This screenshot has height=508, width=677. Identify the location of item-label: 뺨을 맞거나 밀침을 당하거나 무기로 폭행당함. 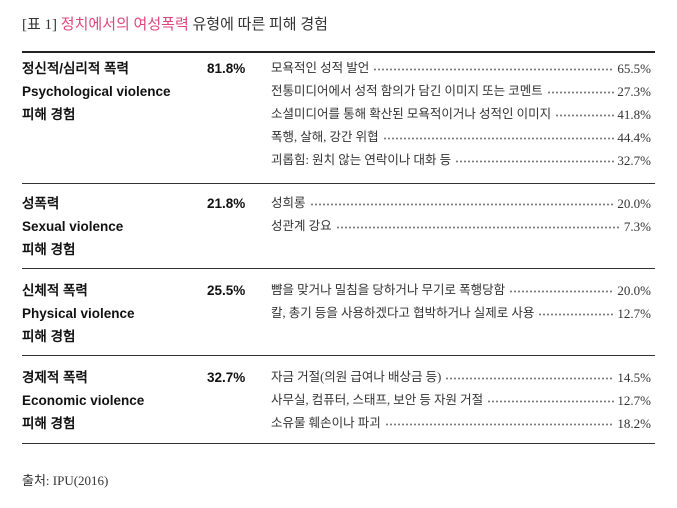
(388, 290).